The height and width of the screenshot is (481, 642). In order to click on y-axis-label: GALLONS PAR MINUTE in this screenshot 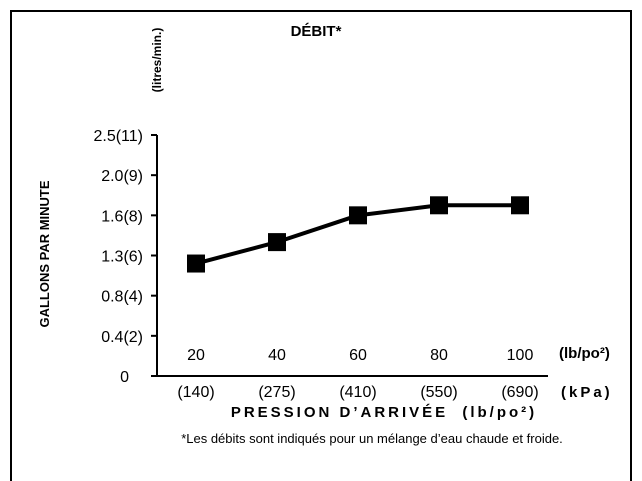, I will do `click(44, 253)`.